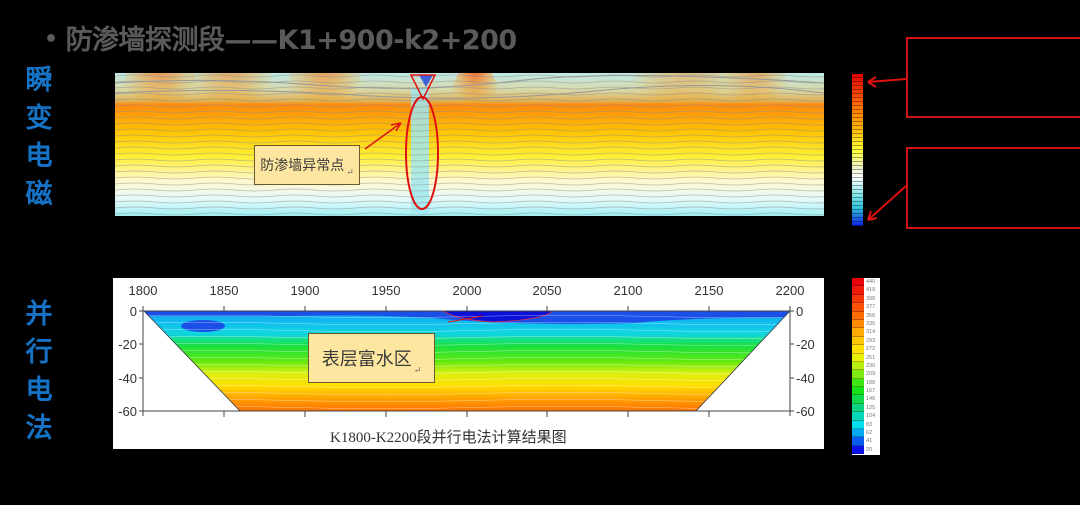  I want to click on legend-row: 146, so click(866, 399).